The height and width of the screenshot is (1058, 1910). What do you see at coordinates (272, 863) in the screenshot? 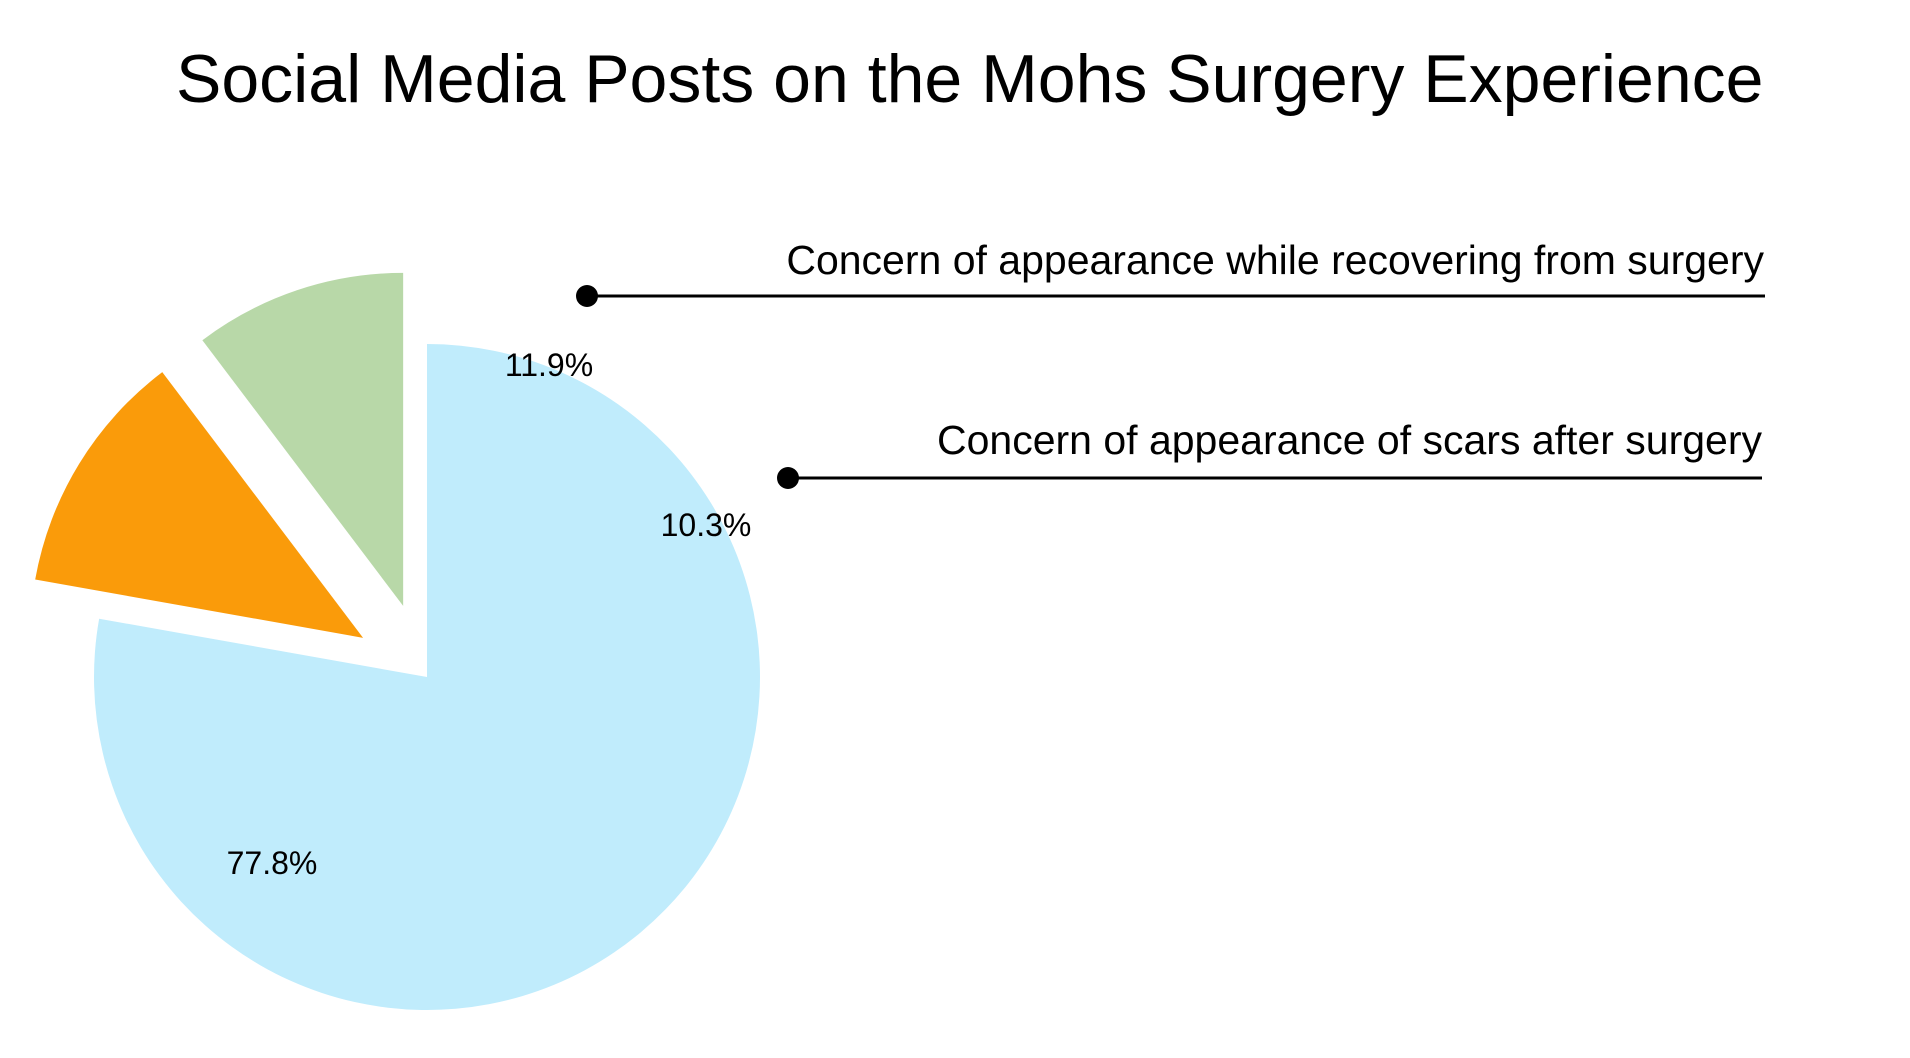
I see `slice-label-0: 77.8%` at bounding box center [272, 863].